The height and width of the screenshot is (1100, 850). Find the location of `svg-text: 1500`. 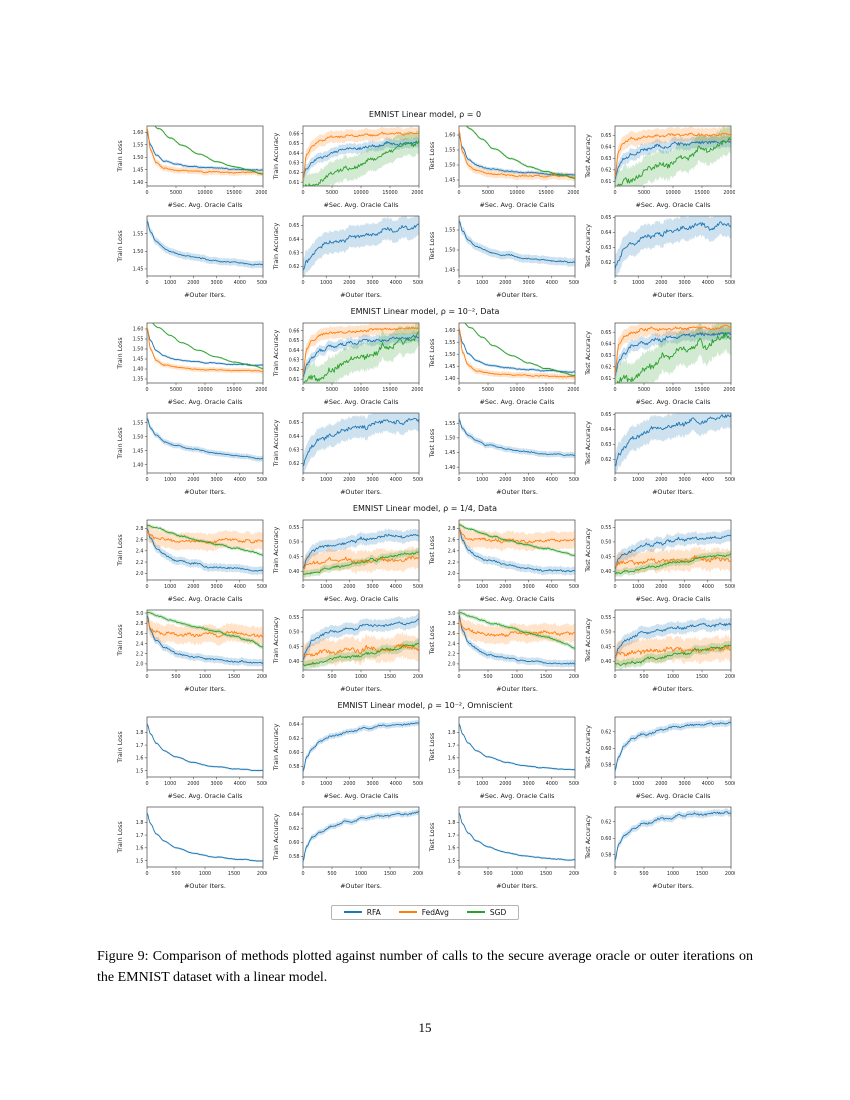

svg-text: 1500 is located at coordinates (702, 874).